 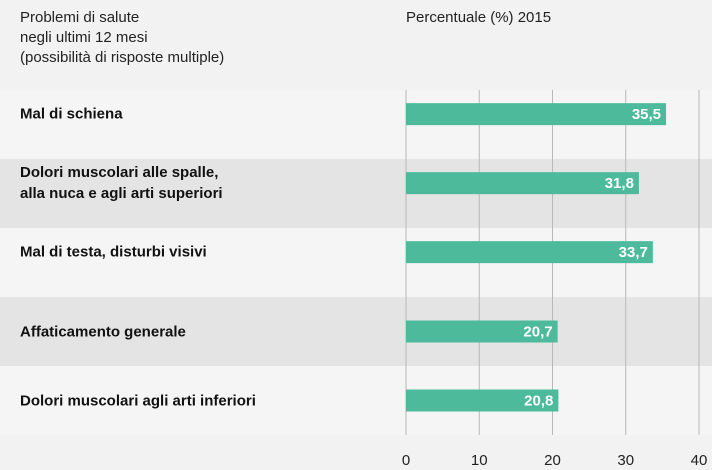 I want to click on x-tick-label: 30, so click(x=625, y=460).